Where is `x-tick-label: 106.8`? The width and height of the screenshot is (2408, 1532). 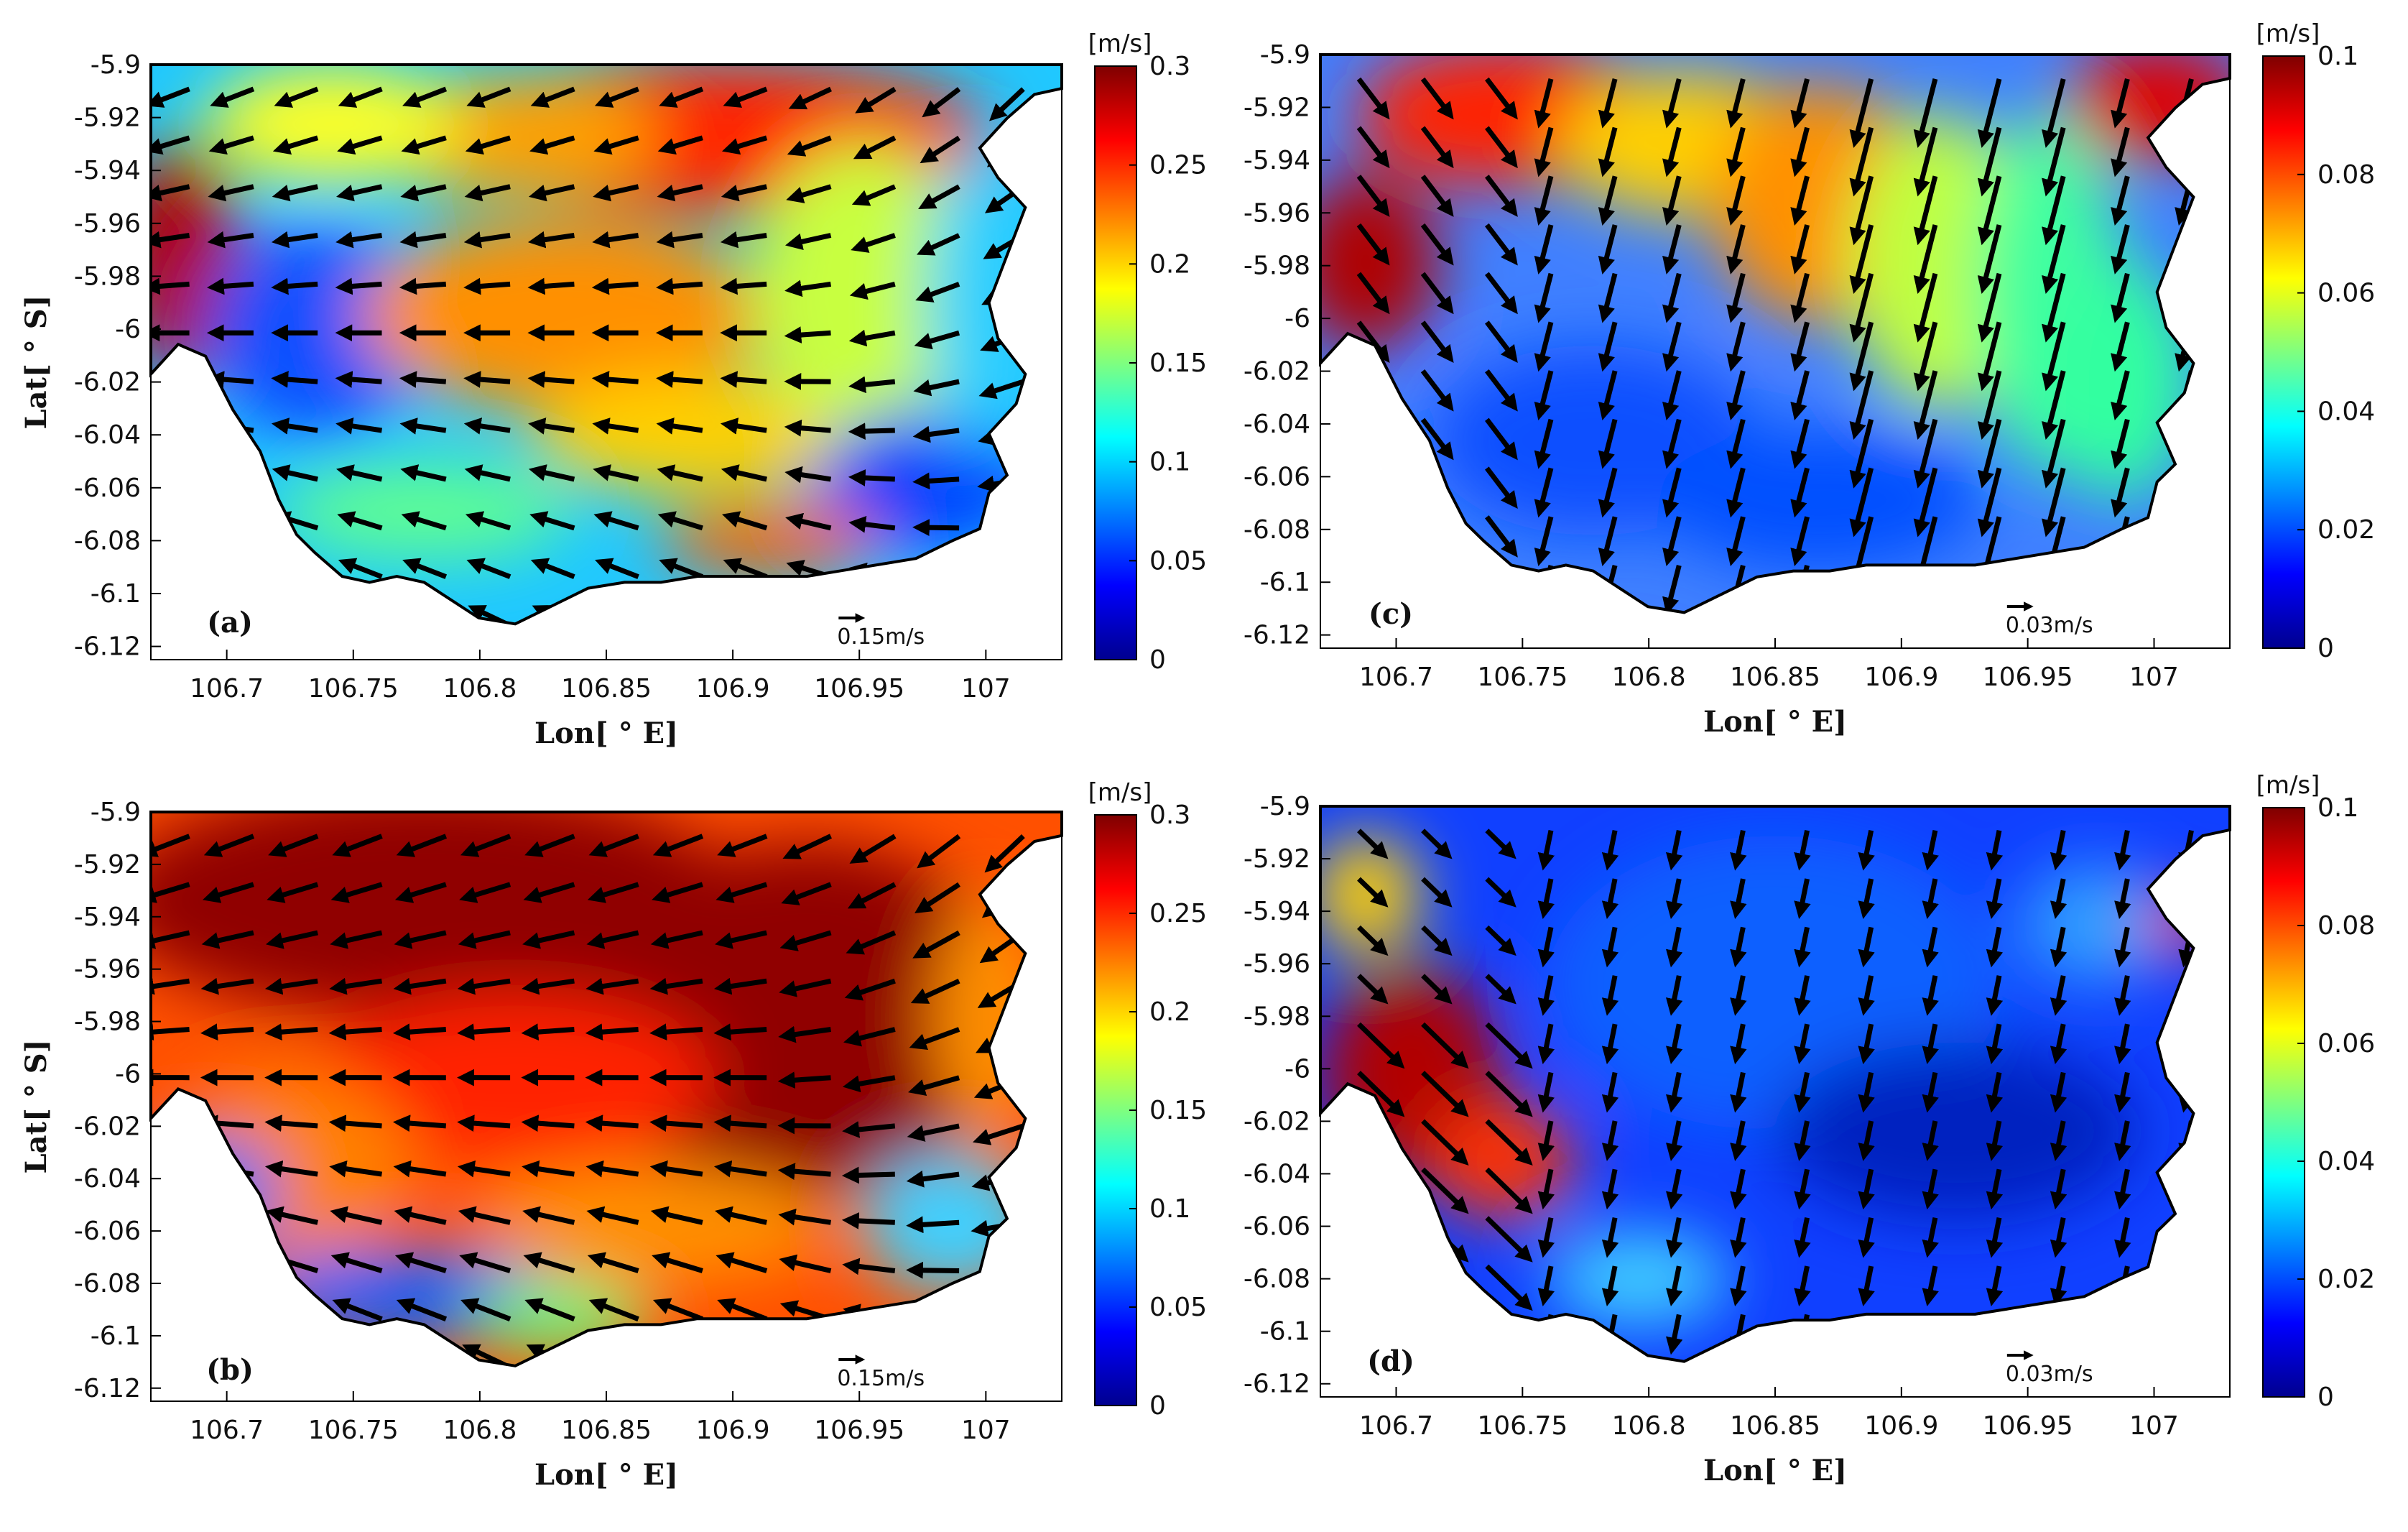 x-tick-label: 106.8 is located at coordinates (480, 688).